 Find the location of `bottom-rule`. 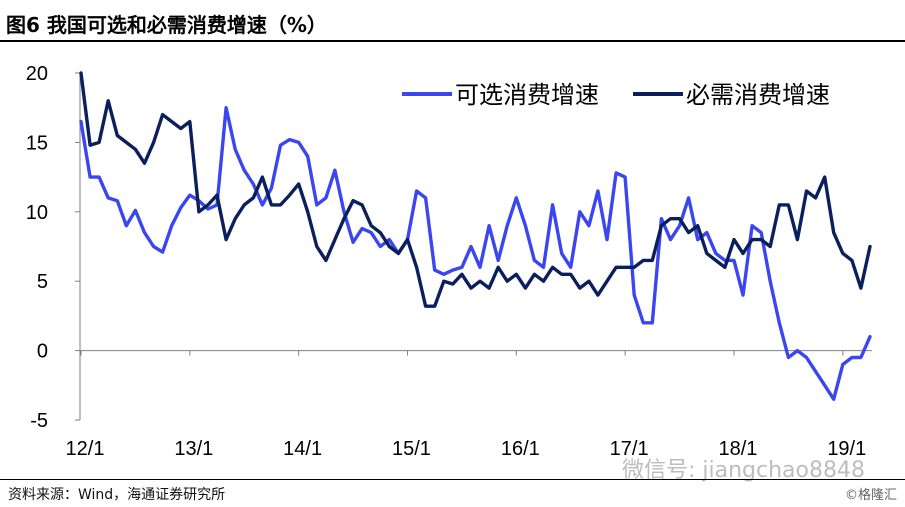

bottom-rule is located at coordinates (452, 479).